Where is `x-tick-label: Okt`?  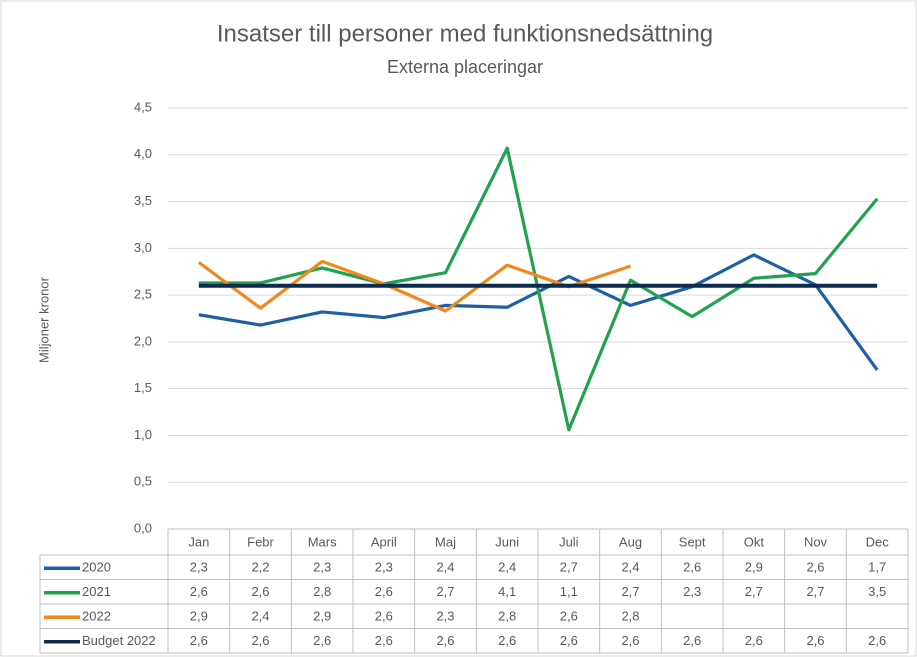 x-tick-label: Okt is located at coordinates (754, 541).